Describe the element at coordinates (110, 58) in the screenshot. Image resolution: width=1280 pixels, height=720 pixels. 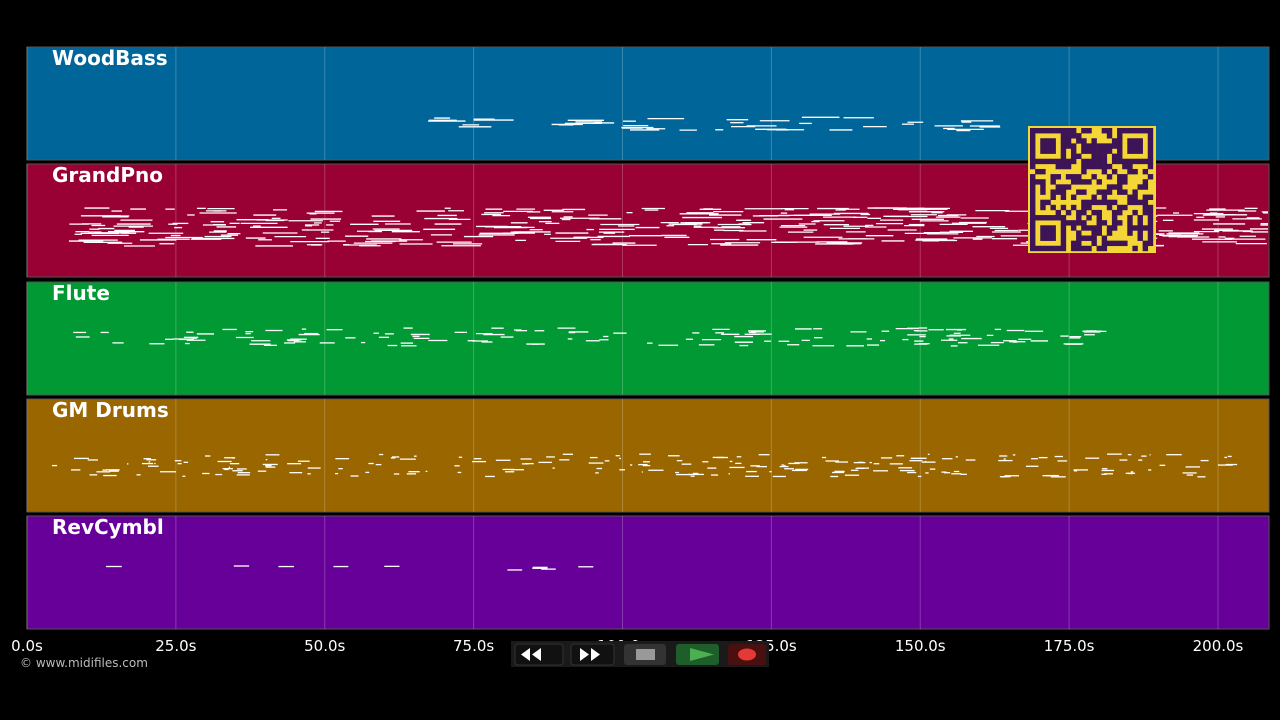
I see `track-name: WoodBass` at that location.